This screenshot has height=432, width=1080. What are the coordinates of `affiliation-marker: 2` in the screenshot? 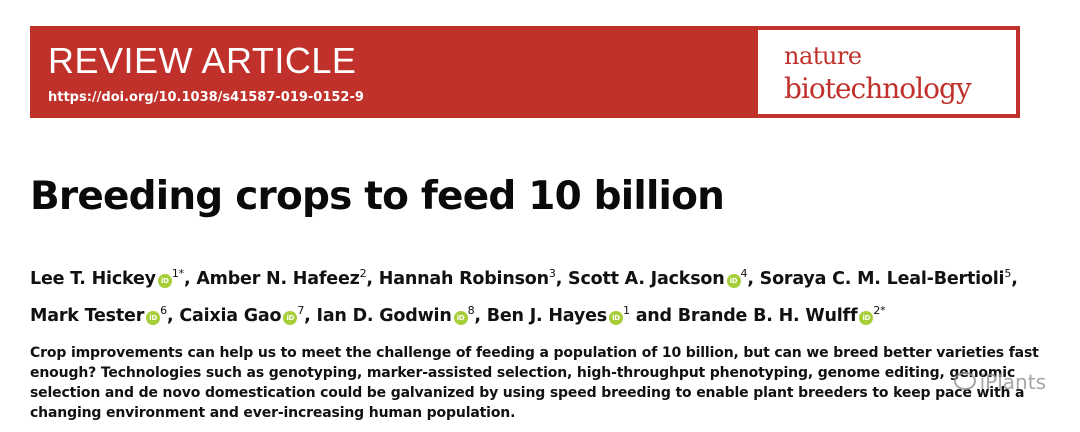 It's located at (363, 273).